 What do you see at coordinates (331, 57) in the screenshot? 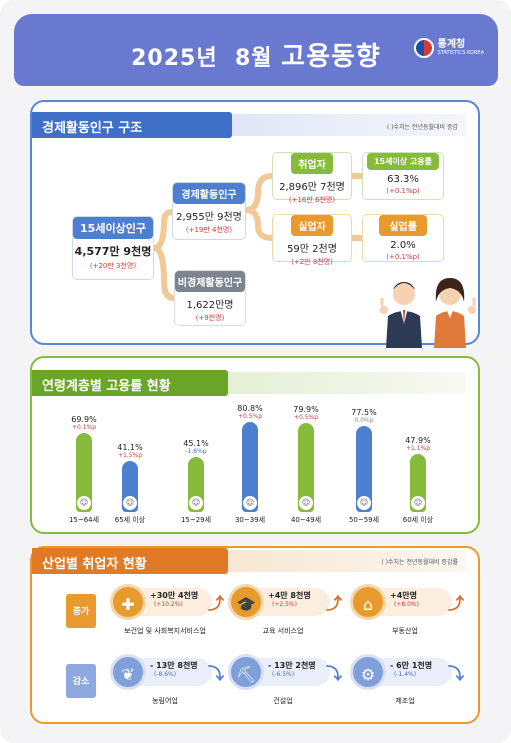
I see `title-main: 고용동향` at bounding box center [331, 57].